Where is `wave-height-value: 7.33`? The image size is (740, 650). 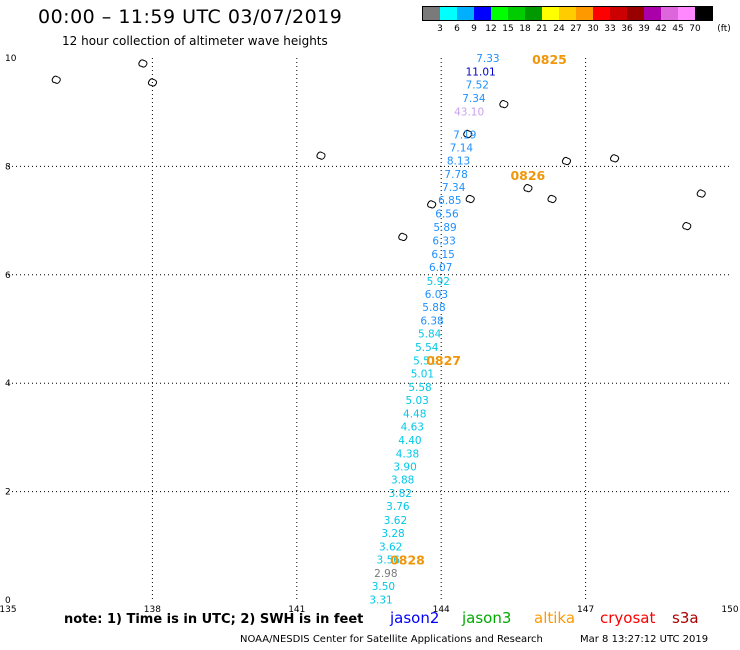 wave-height-value: 7.33 is located at coordinates (487, 59).